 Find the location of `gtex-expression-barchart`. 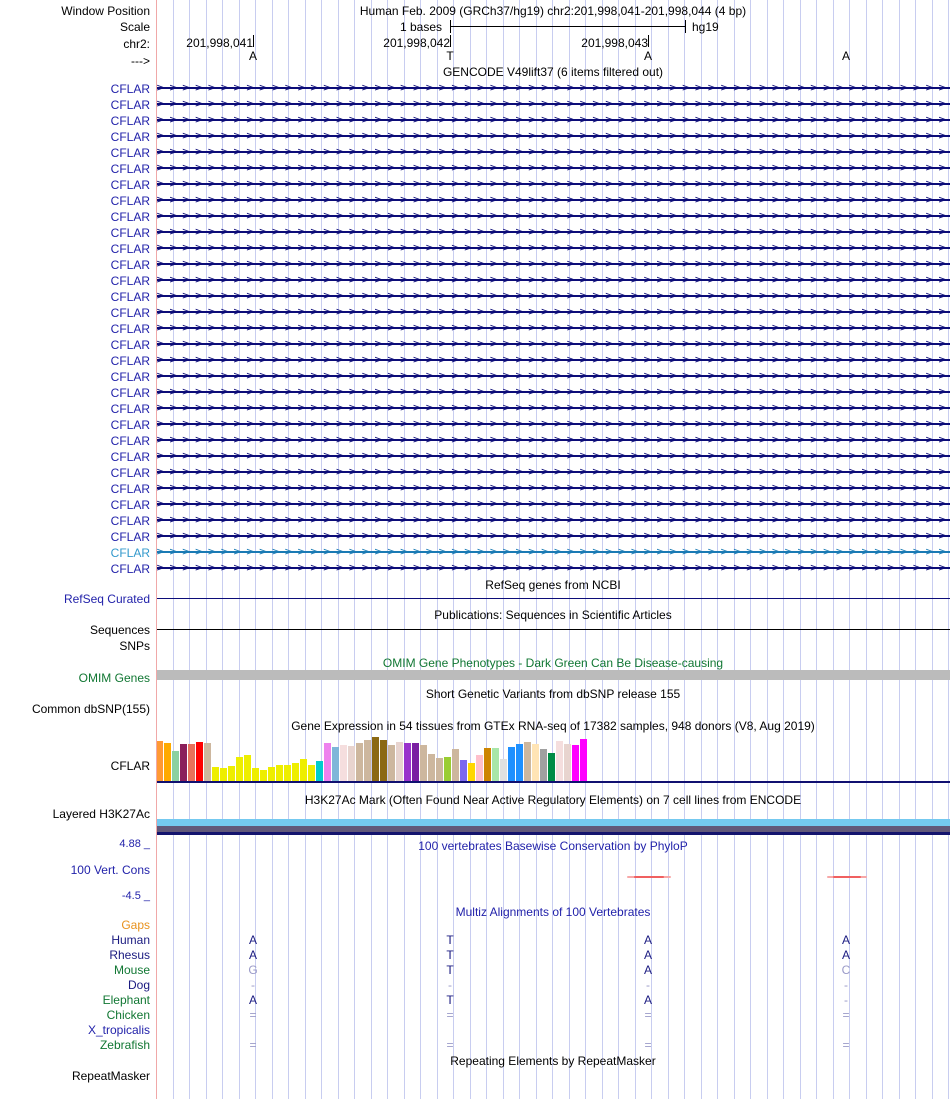

gtex-expression-barchart is located at coordinates (553, 759).